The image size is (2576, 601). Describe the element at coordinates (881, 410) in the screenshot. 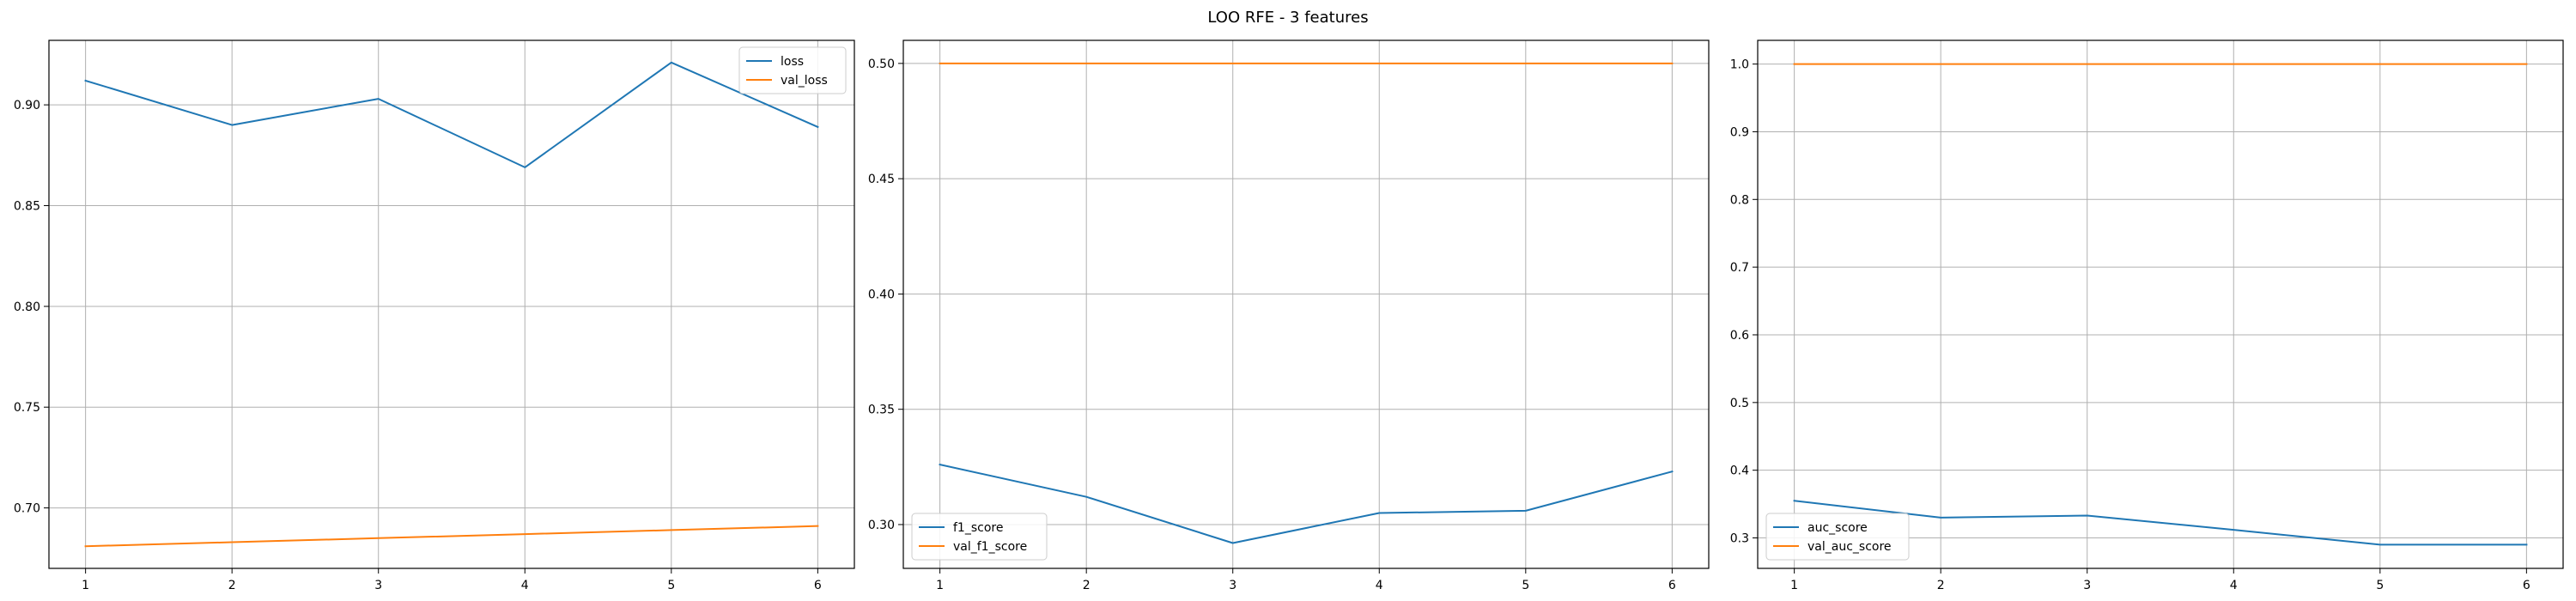

I see `y-tick-label: 0.35` at that location.